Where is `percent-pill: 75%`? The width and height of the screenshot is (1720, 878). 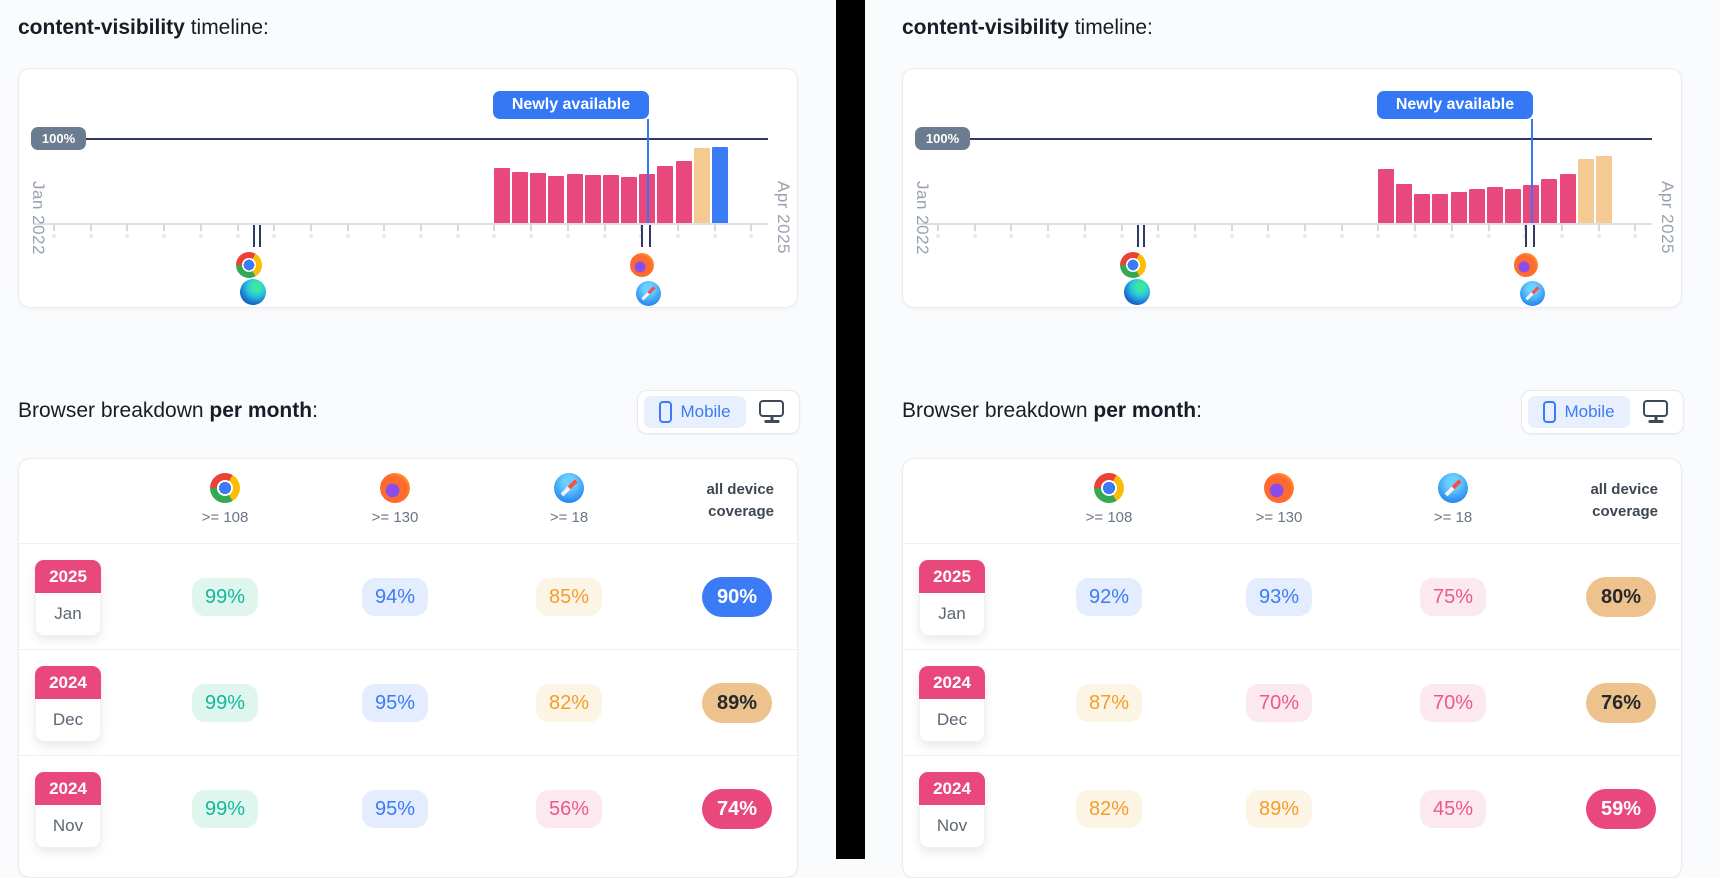 percent-pill: 75% is located at coordinates (1453, 597).